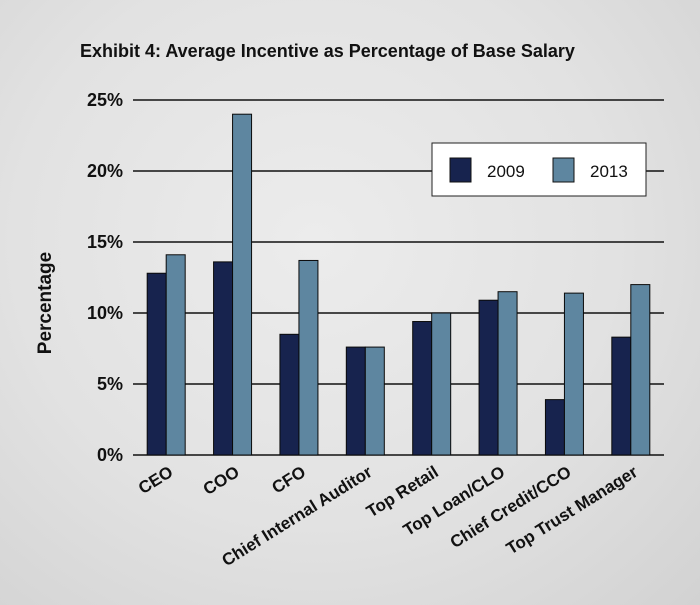  I want to click on bar-2013-top-retail, so click(441, 384).